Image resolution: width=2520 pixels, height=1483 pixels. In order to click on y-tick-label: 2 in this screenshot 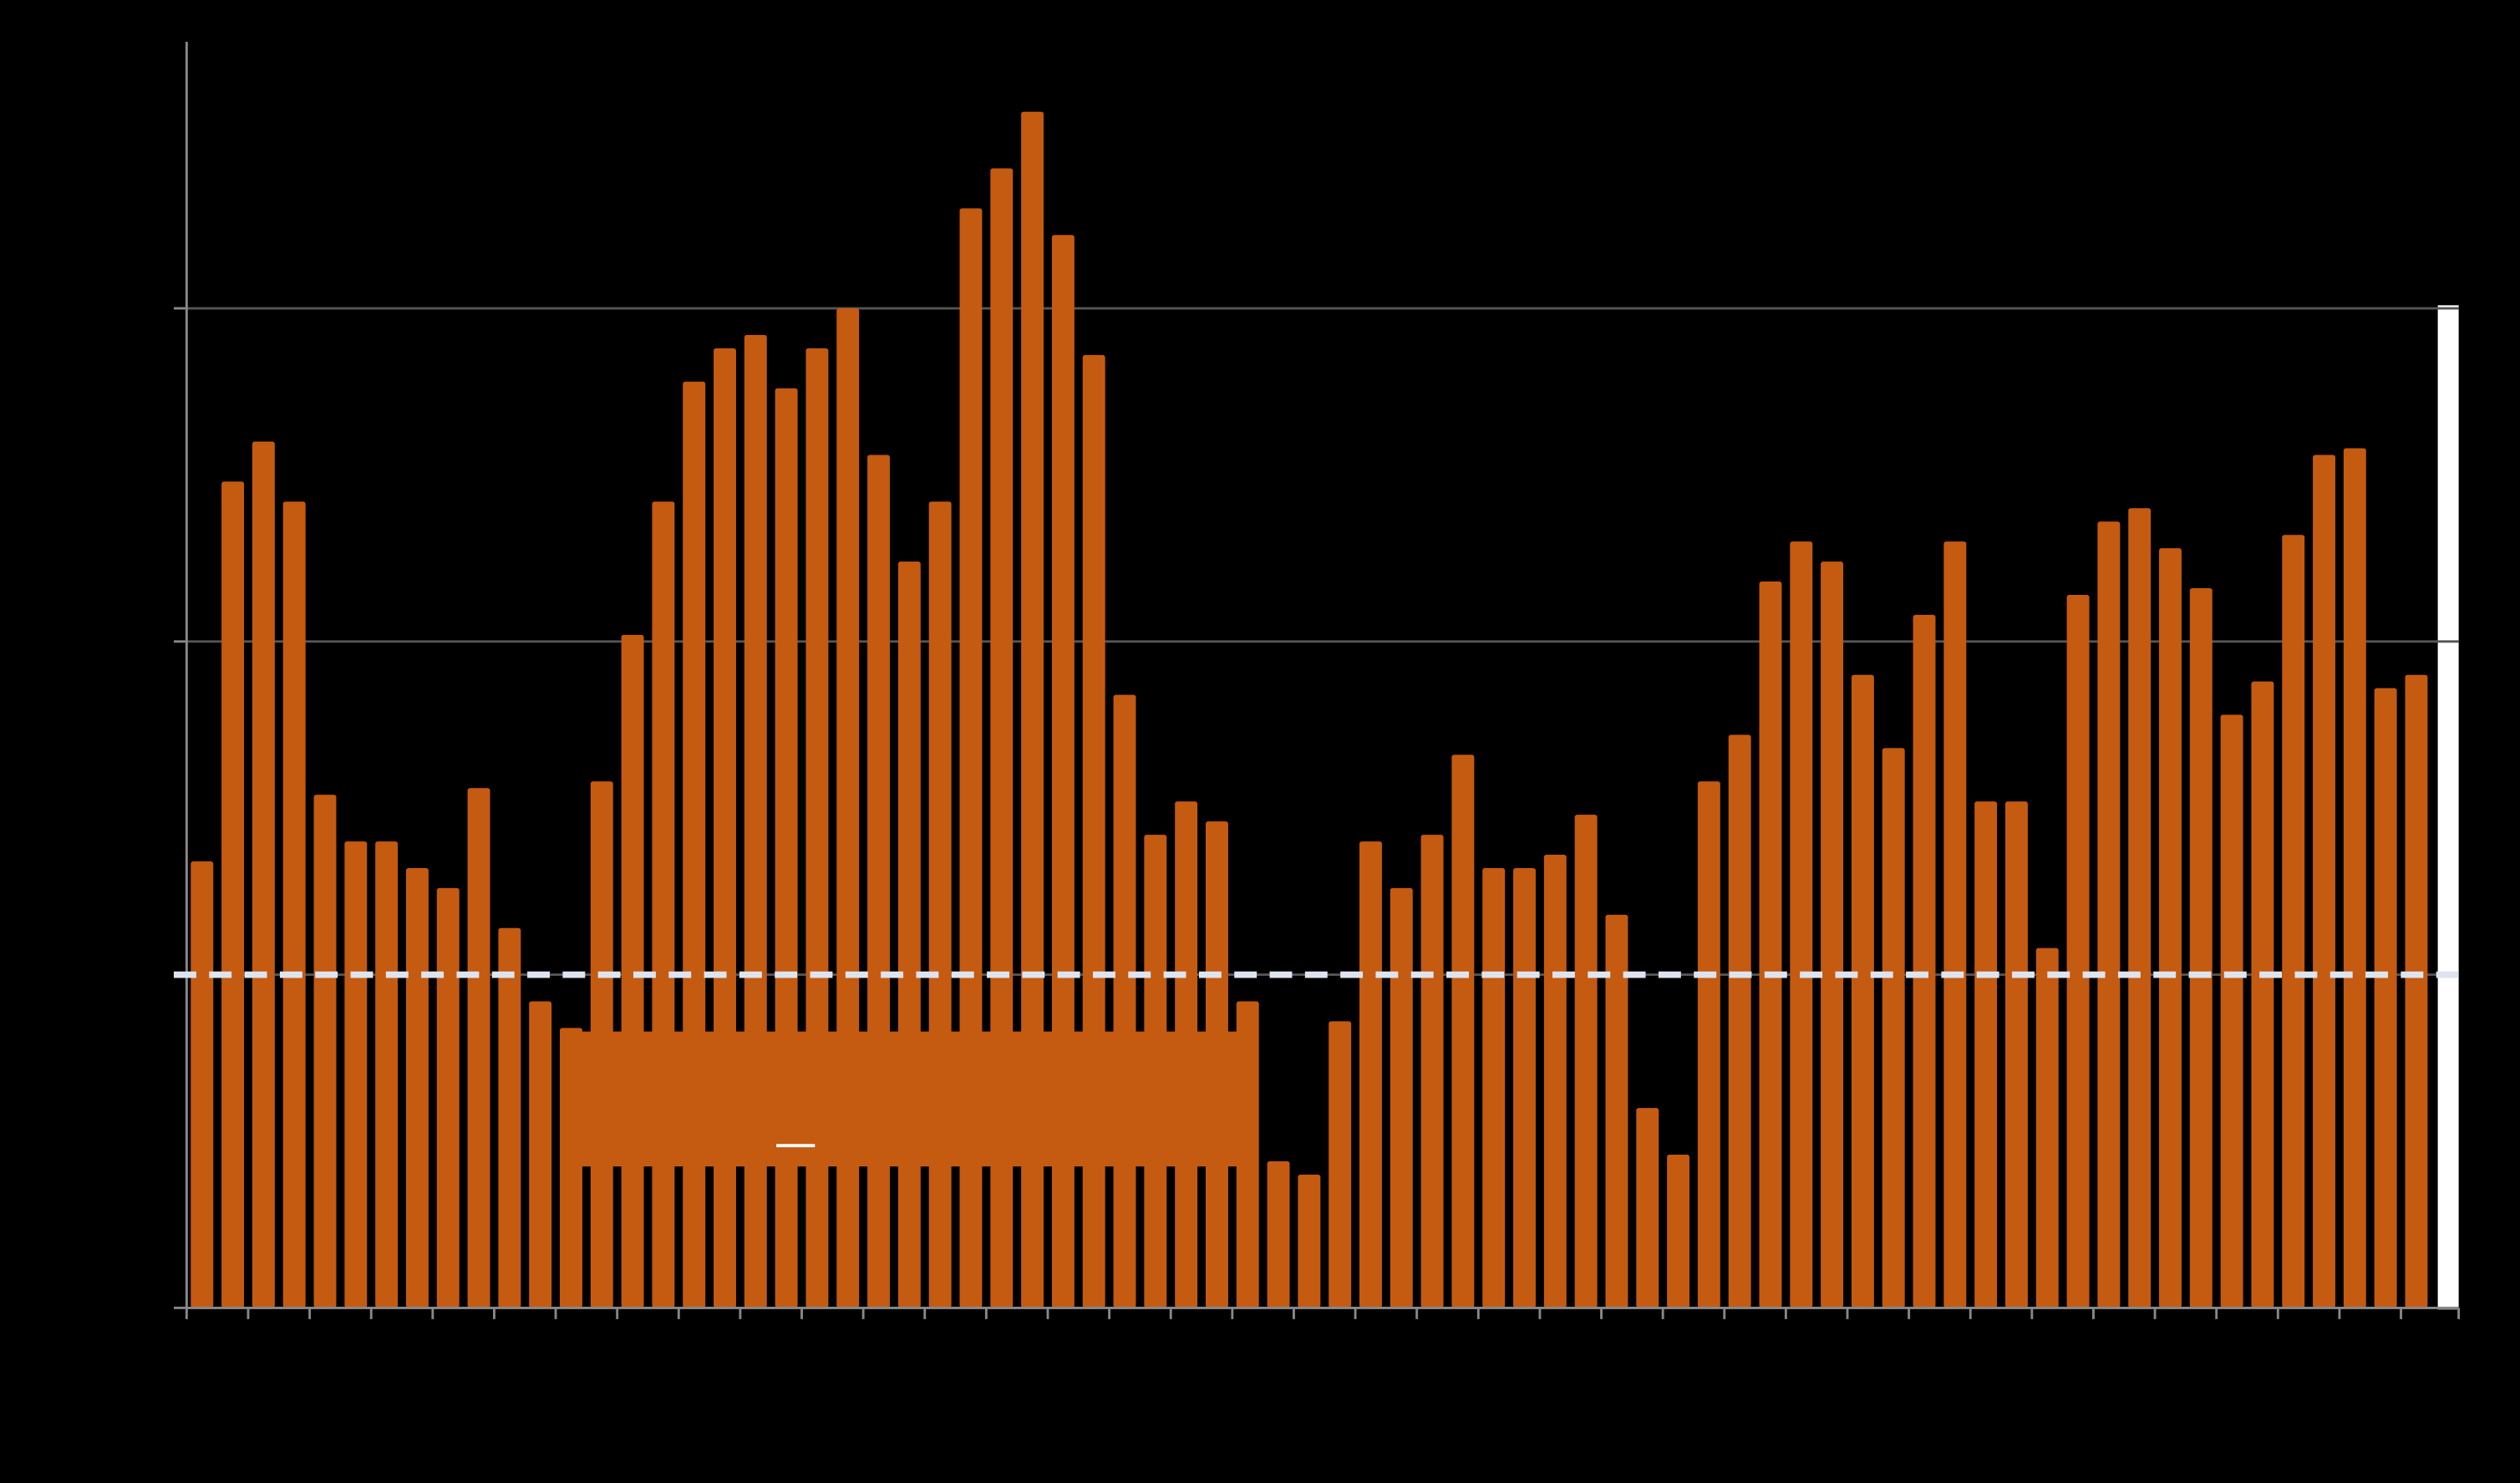, I will do `click(157, 640)`.